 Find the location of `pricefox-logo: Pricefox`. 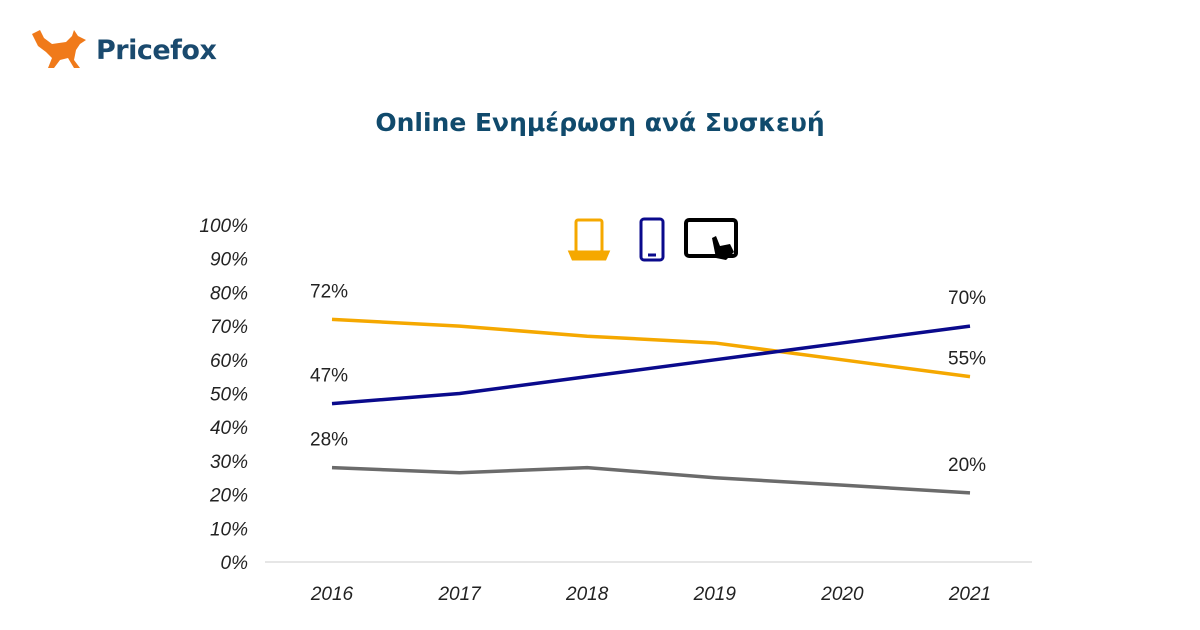

pricefox-logo: Pricefox is located at coordinates (123, 50).